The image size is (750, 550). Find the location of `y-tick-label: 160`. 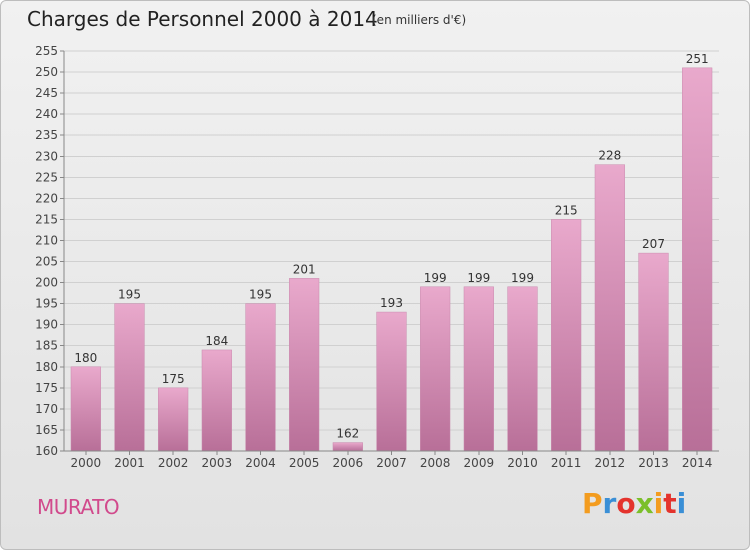

y-tick-label: 160 is located at coordinates (46, 451).